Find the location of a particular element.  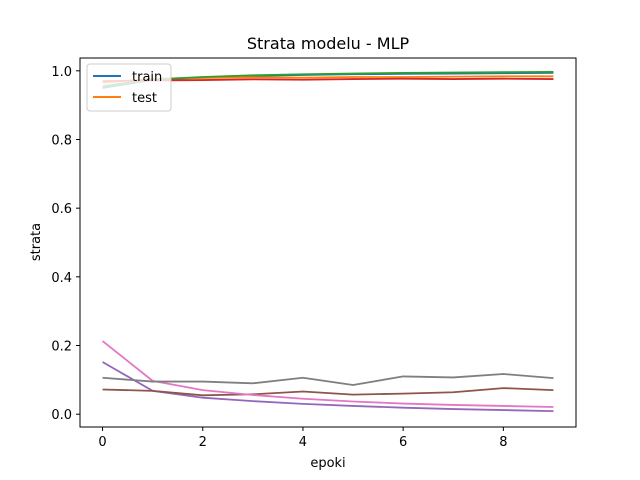

x-tick-label: 2 is located at coordinates (203, 442).